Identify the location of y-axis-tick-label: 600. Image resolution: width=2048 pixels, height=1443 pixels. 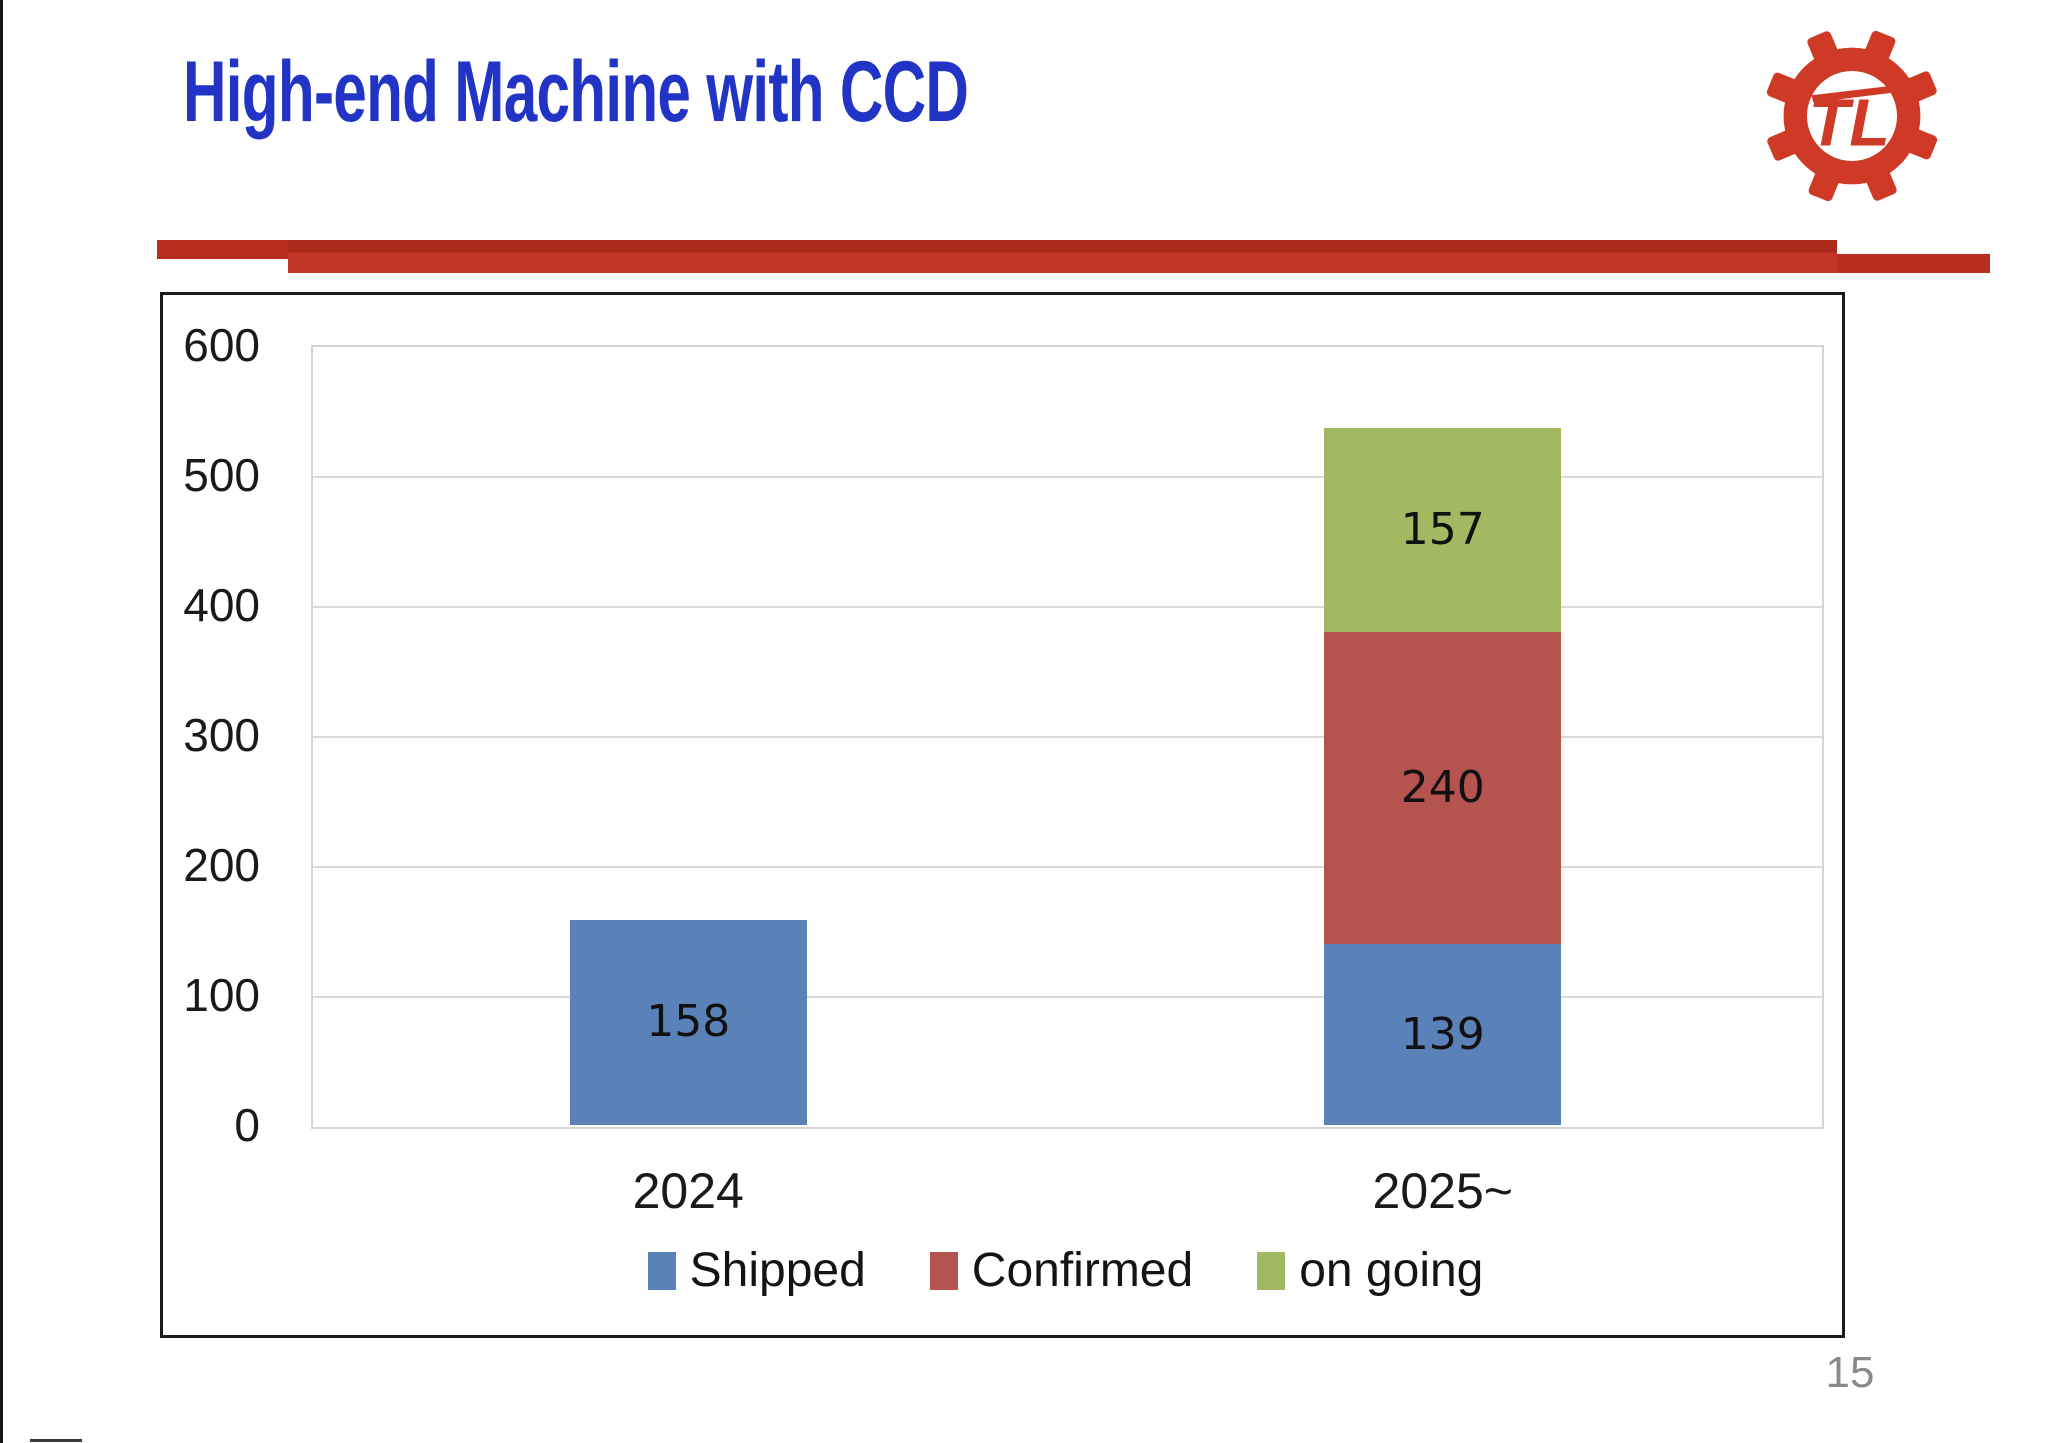
(221, 345).